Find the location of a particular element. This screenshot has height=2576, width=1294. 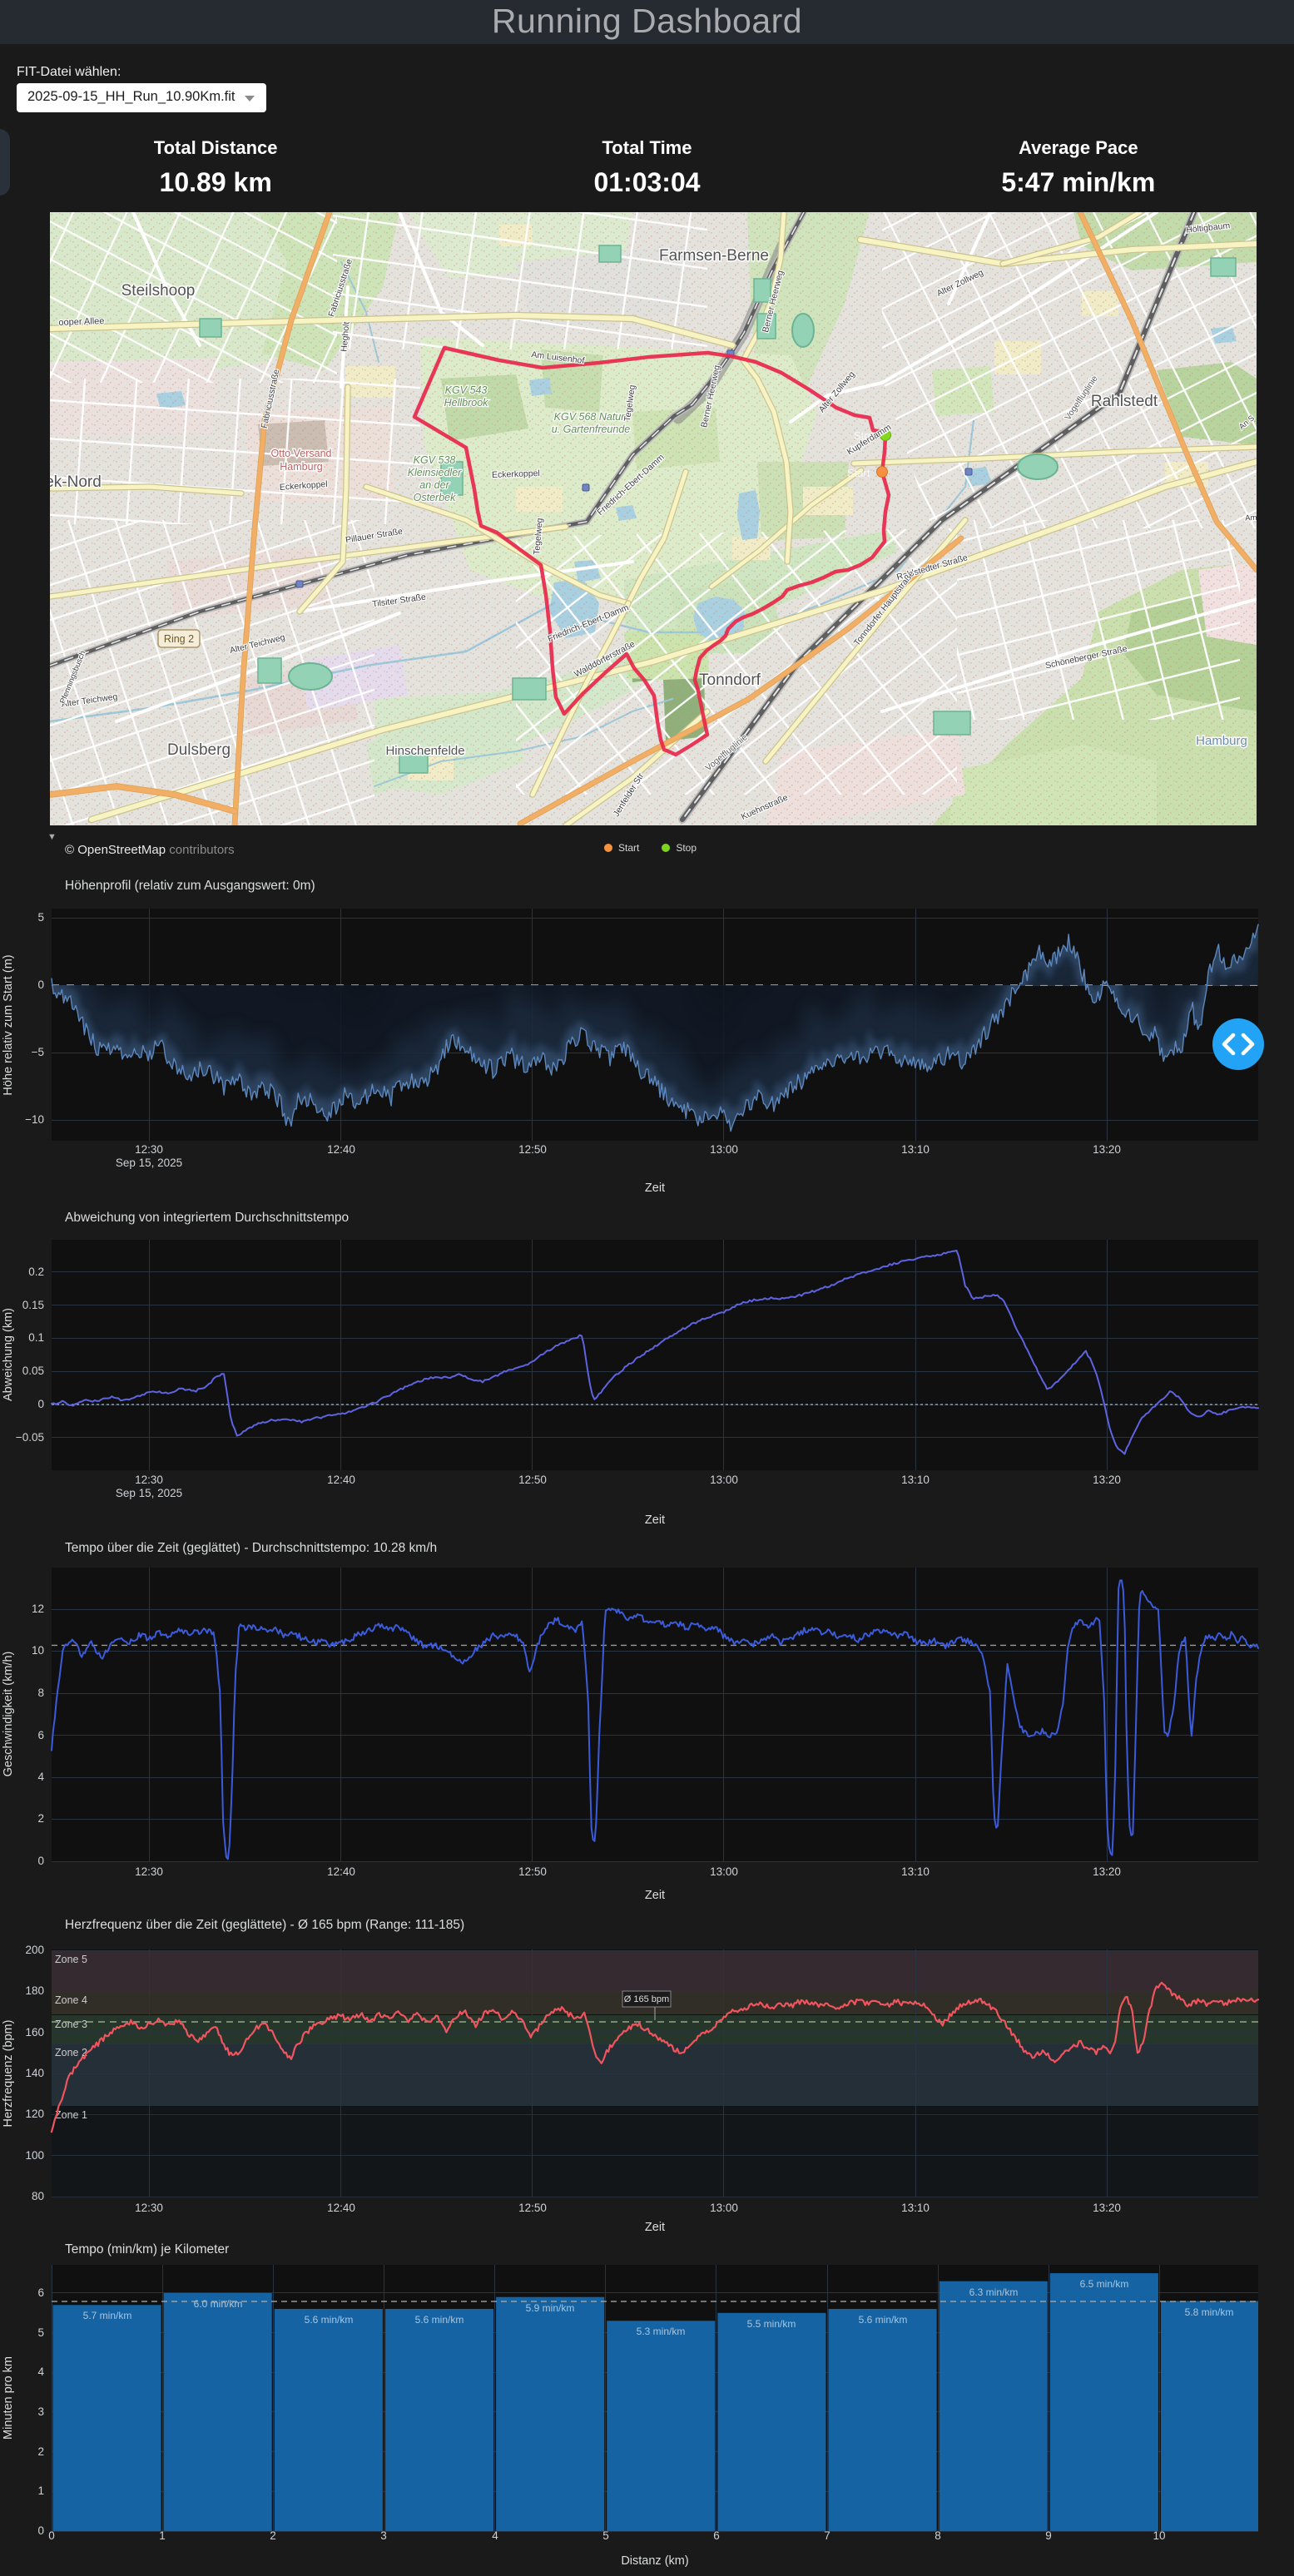

svg-text: 5.7 min/km is located at coordinates (107, 2316).